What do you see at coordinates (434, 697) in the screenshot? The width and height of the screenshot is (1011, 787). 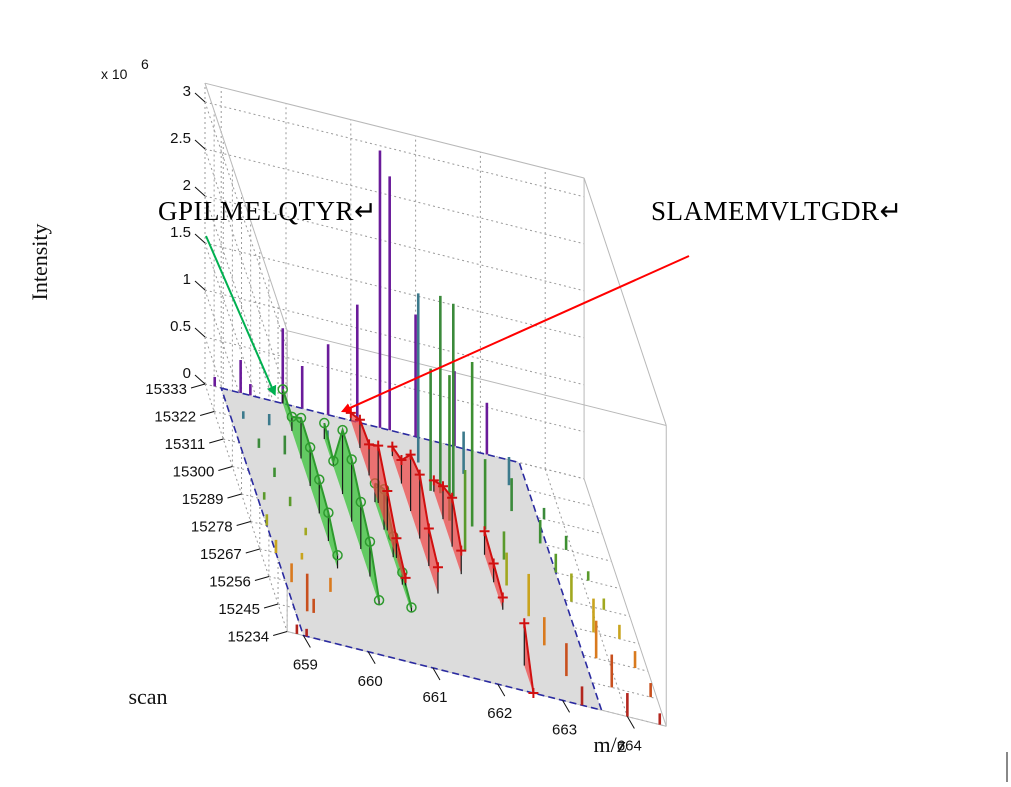 I see `mz-tick-label: 661` at bounding box center [434, 697].